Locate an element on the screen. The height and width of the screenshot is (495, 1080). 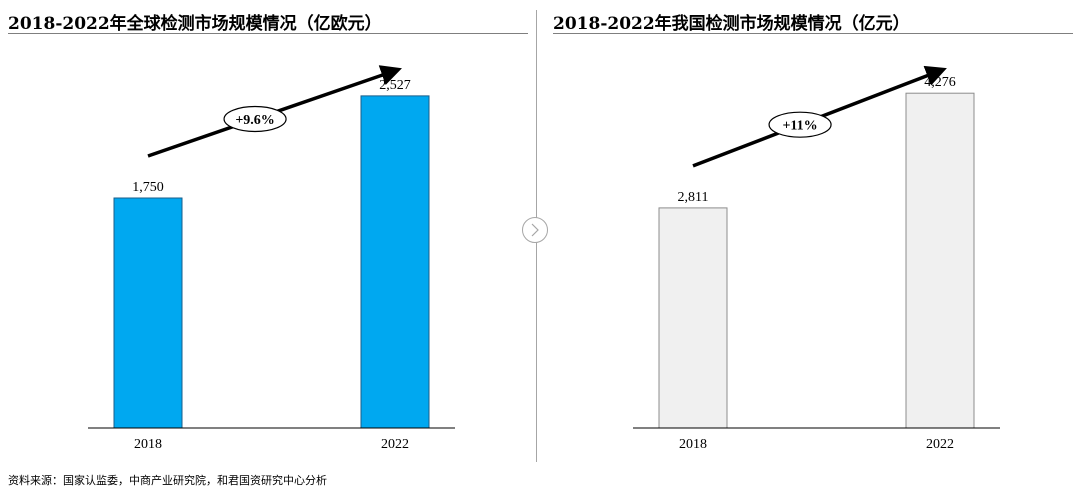
data-label: 1,750 is located at coordinates (148, 187).